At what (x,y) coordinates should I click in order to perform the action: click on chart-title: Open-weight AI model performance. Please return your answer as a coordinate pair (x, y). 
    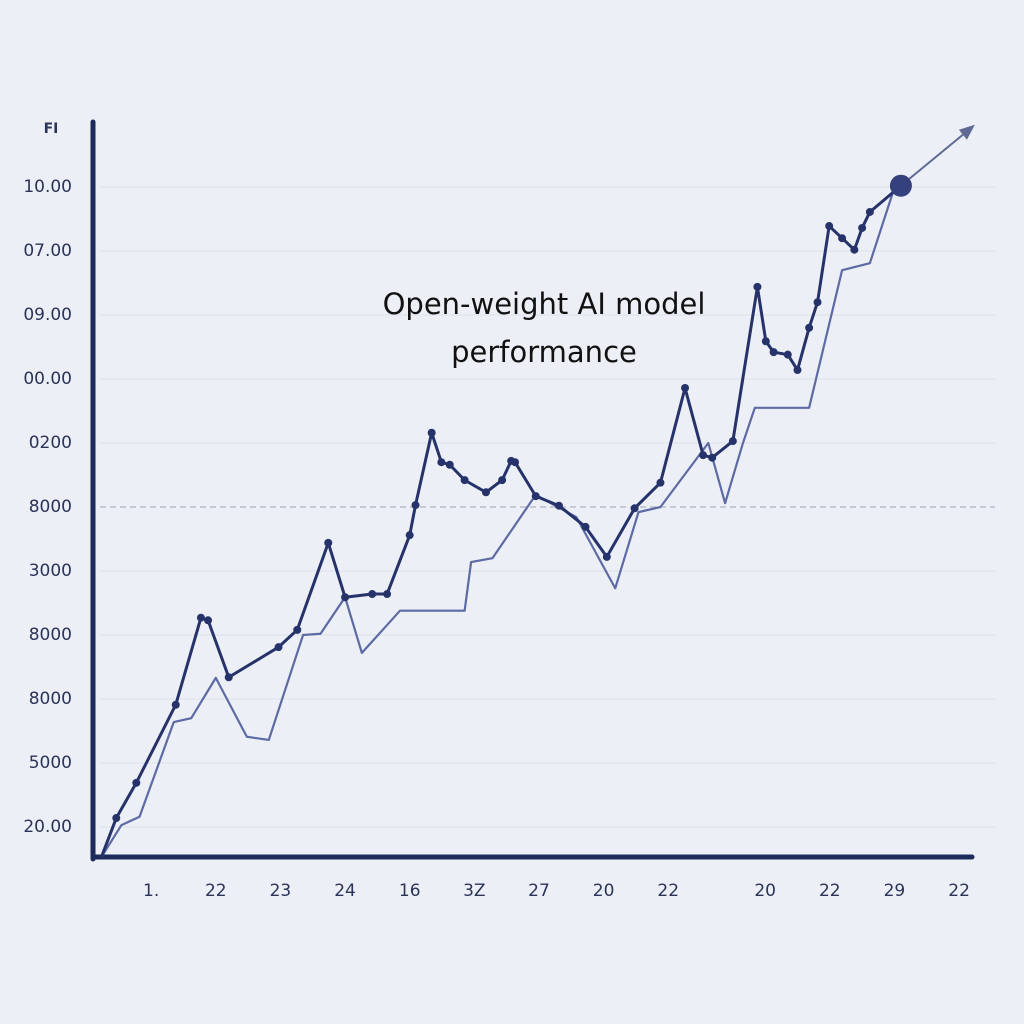
    Looking at the image, I should click on (544, 328).